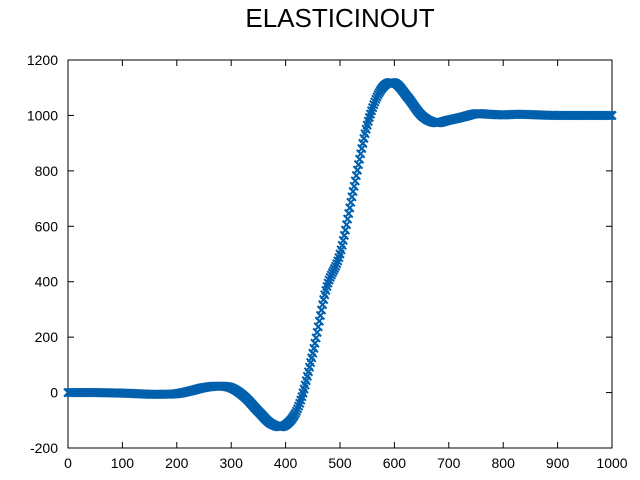  I want to click on x-tick-label: 1000, so click(611, 463).